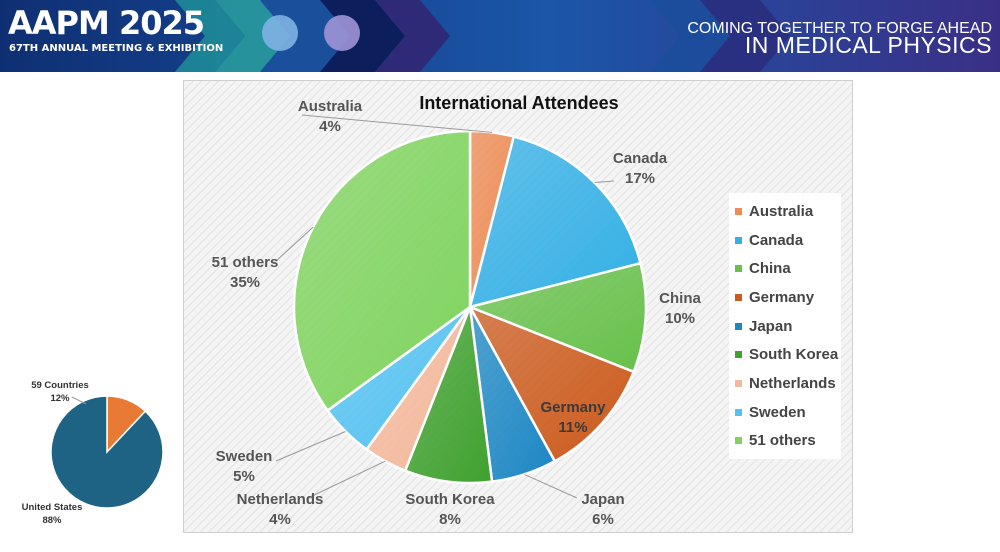 This screenshot has height=552, width=1000. I want to click on data-value-canada: 17%, so click(640, 178).